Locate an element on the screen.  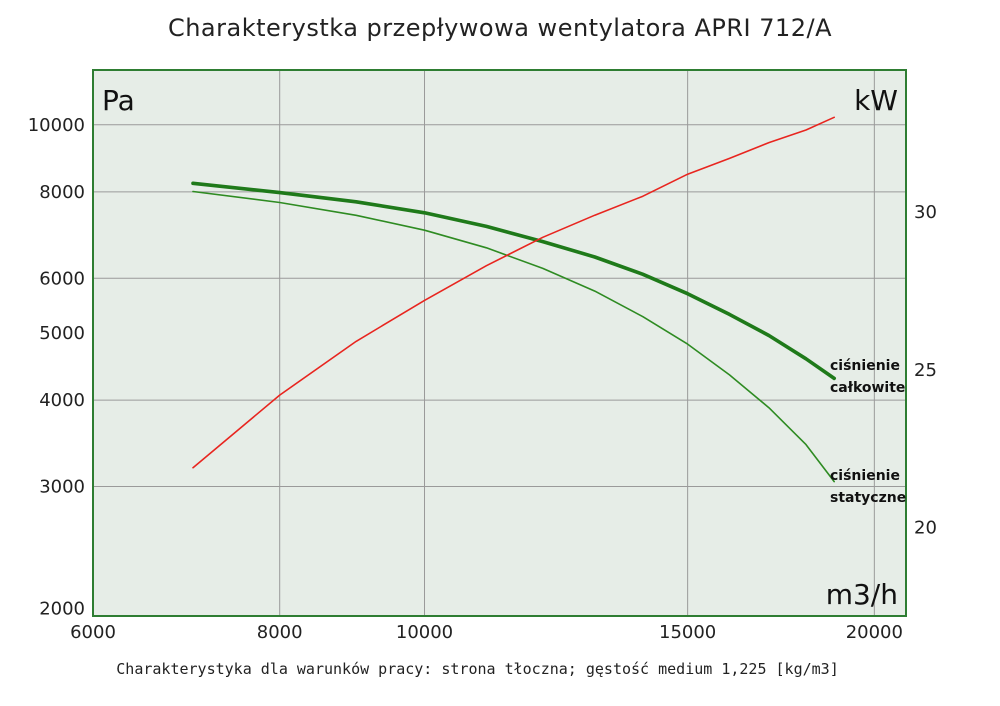
y-right-unit-label: kW is located at coordinates (876, 100).